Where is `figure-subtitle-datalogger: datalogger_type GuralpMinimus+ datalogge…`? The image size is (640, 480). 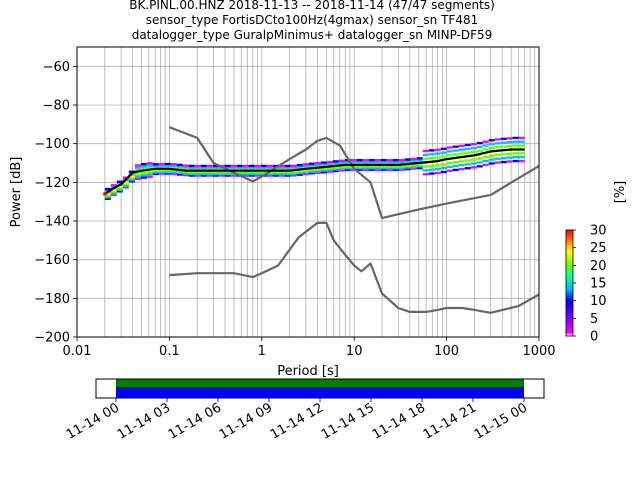 figure-subtitle-datalogger: datalogger_type GuralpMinimus+ datalogge… is located at coordinates (312, 35).